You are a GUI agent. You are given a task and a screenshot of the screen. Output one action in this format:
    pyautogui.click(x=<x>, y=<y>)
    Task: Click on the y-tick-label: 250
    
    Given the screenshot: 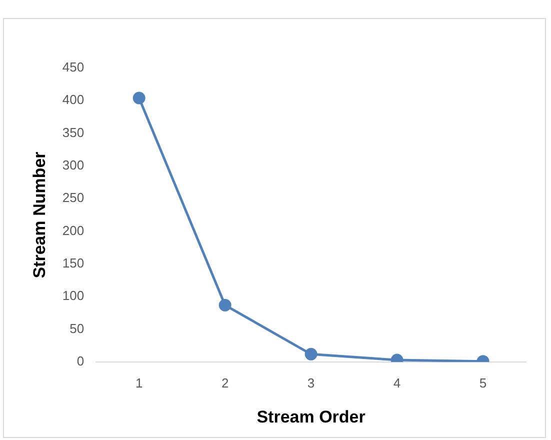 What is the action you would take?
    pyautogui.click(x=73, y=198)
    